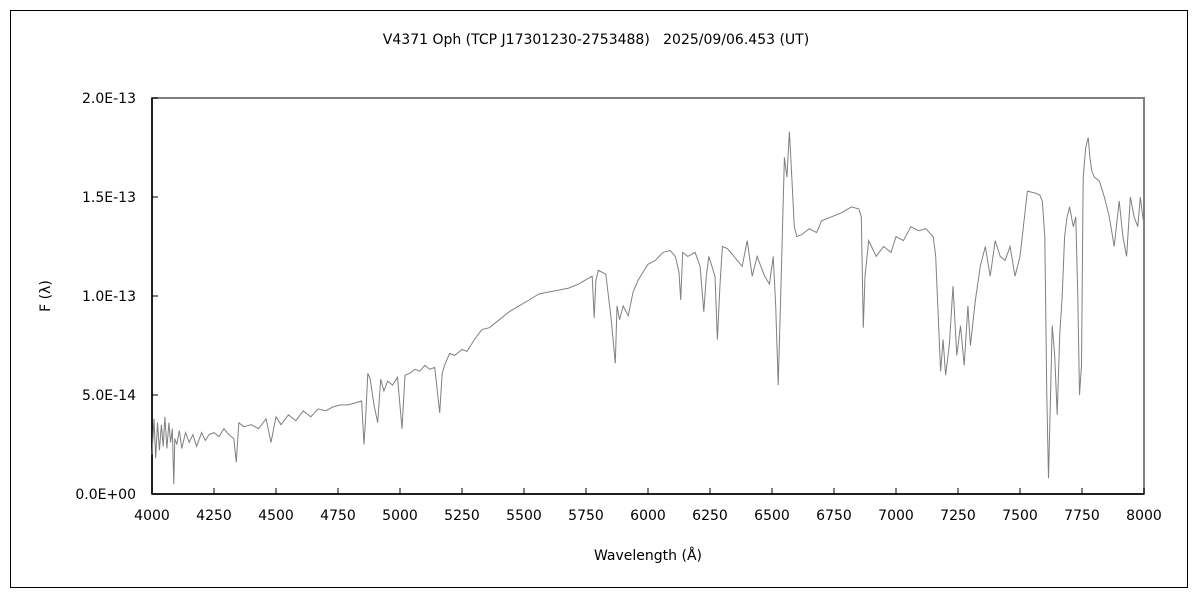 The height and width of the screenshot is (600, 1200). Describe the element at coordinates (152, 516) in the screenshot. I see `x-tick-label: 4000` at that location.